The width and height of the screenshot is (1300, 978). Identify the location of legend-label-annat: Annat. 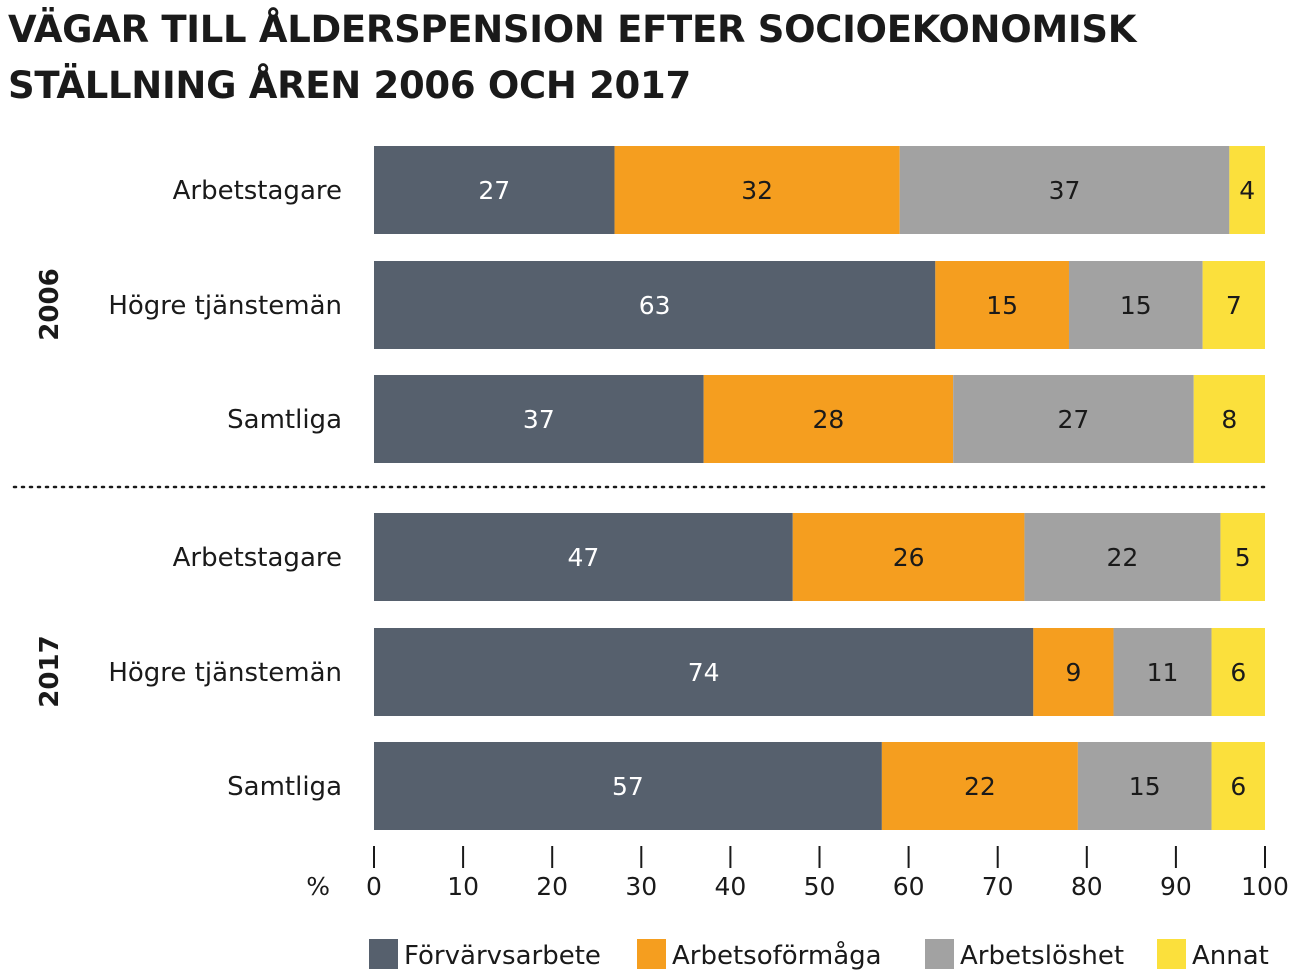
(1230, 956).